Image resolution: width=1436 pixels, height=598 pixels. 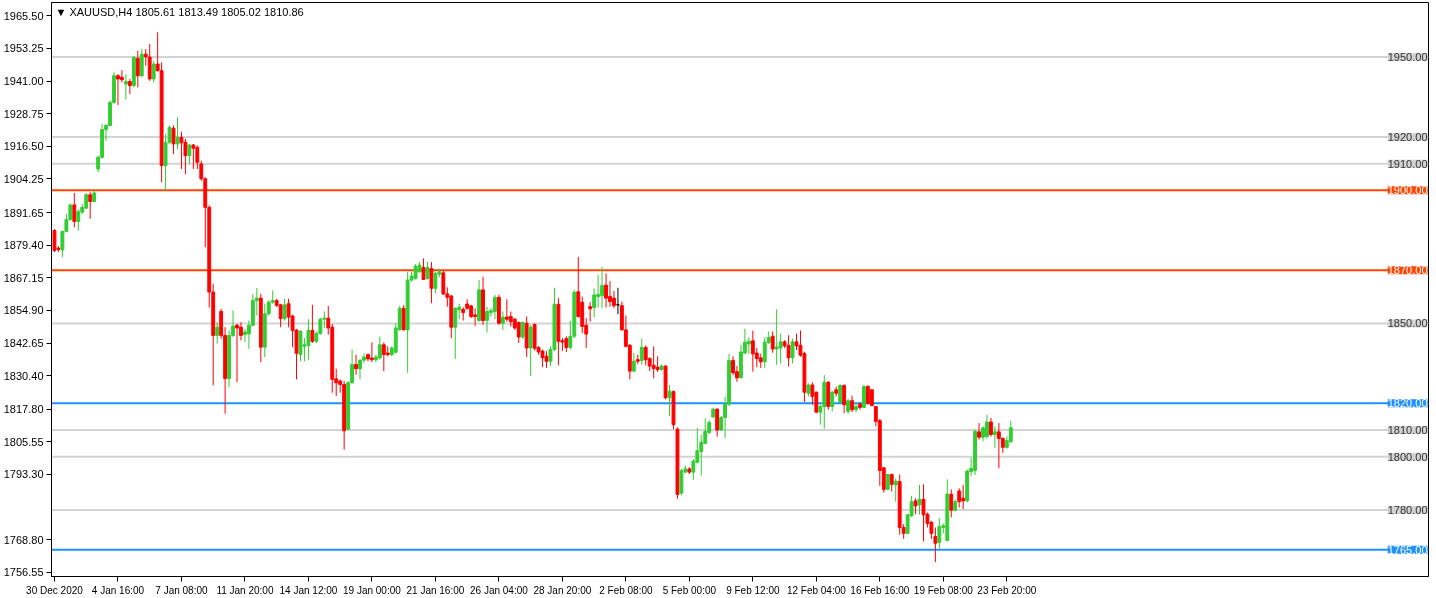 I want to click on x-tick-label: 19 Jan 00:00, so click(x=372, y=590).